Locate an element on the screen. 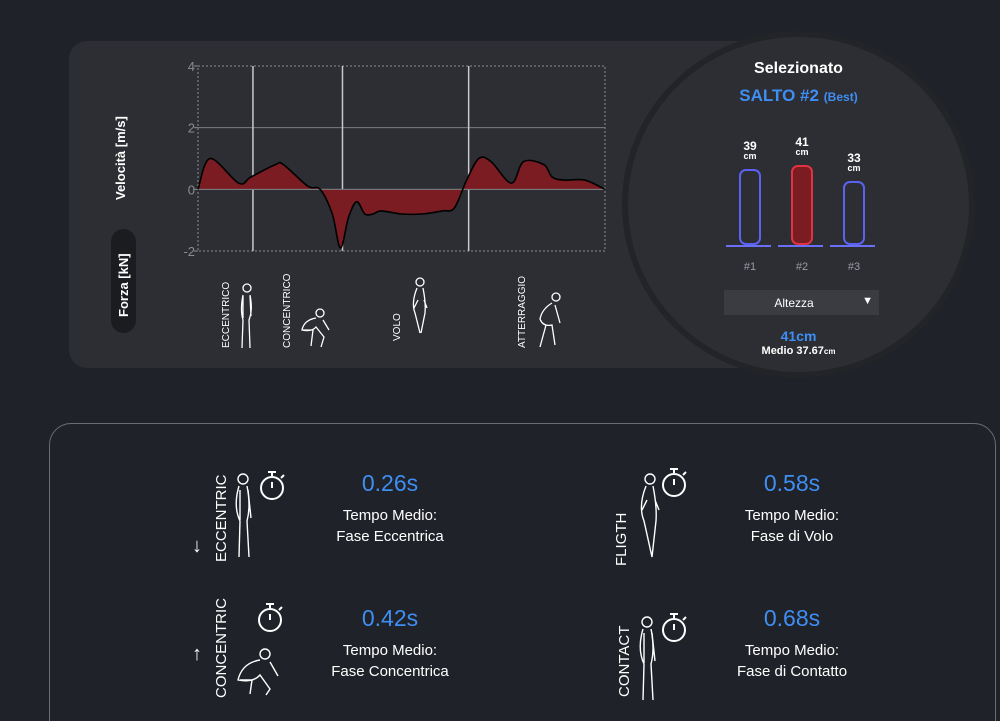 The width and height of the screenshot is (1000, 721). stat-description: Tempo Medio: Fase Concentrica is located at coordinates (390, 661).